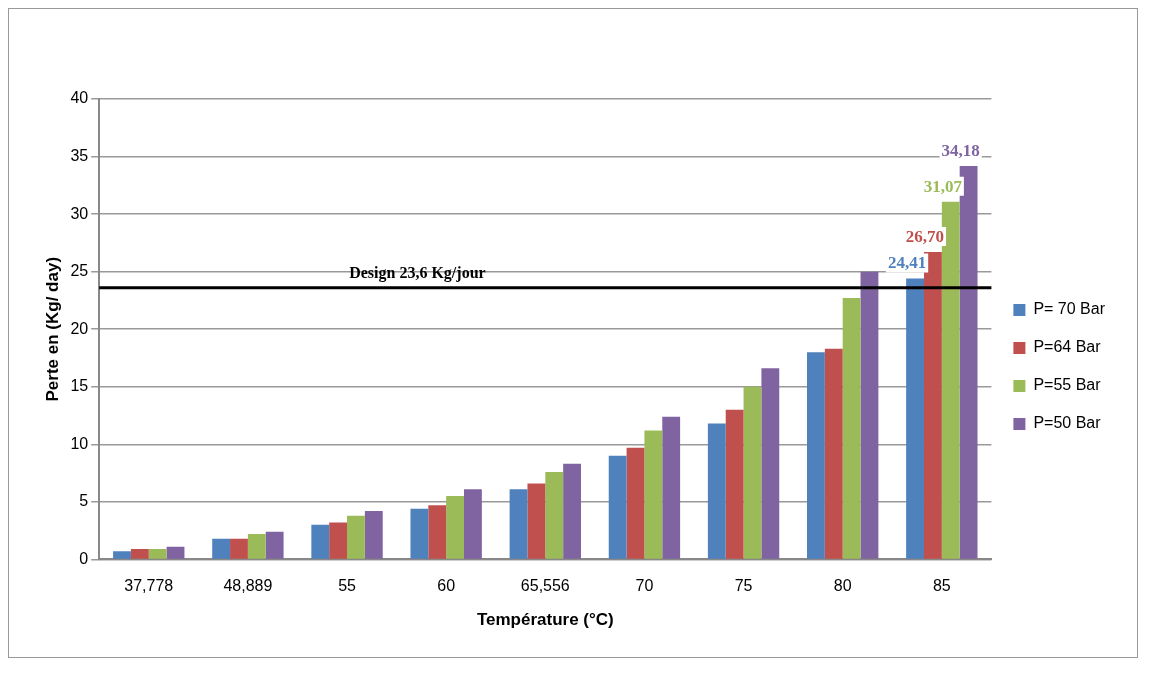  What do you see at coordinates (79, 443) in the screenshot?
I see `y-tick-label: 10` at bounding box center [79, 443].